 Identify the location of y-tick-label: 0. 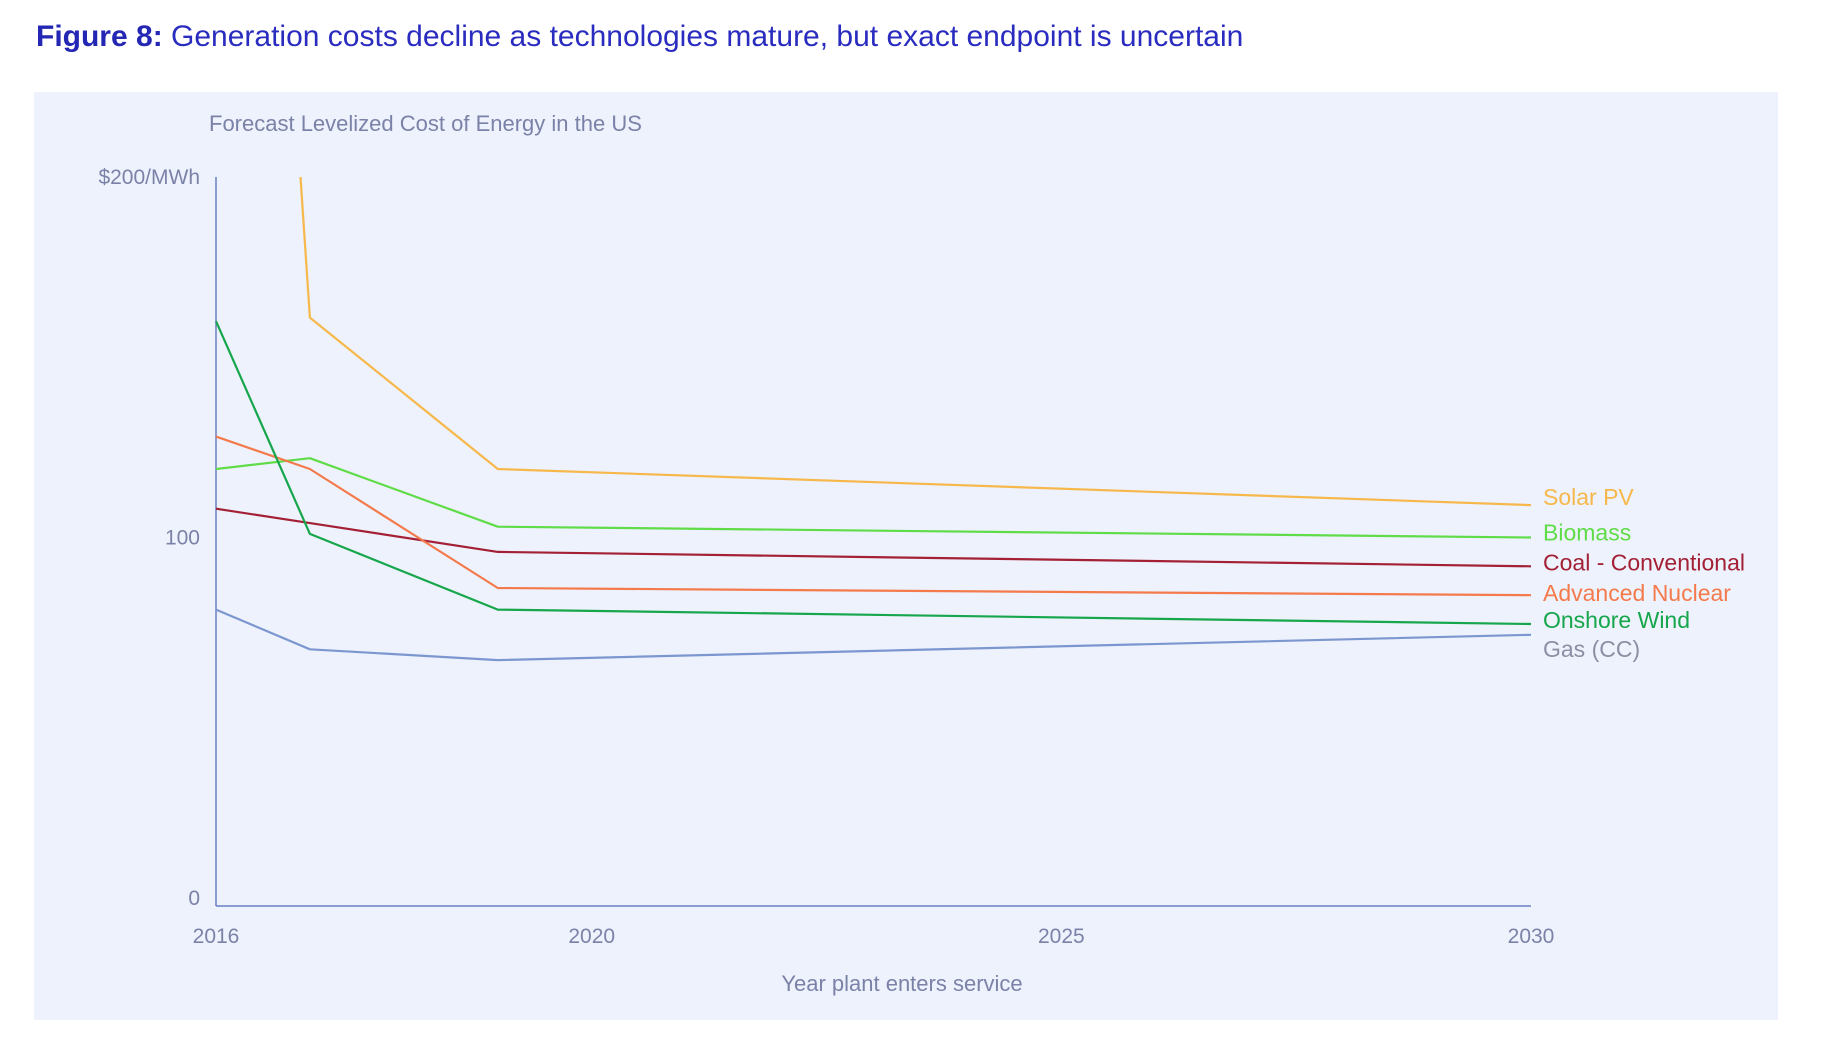
(194, 898).